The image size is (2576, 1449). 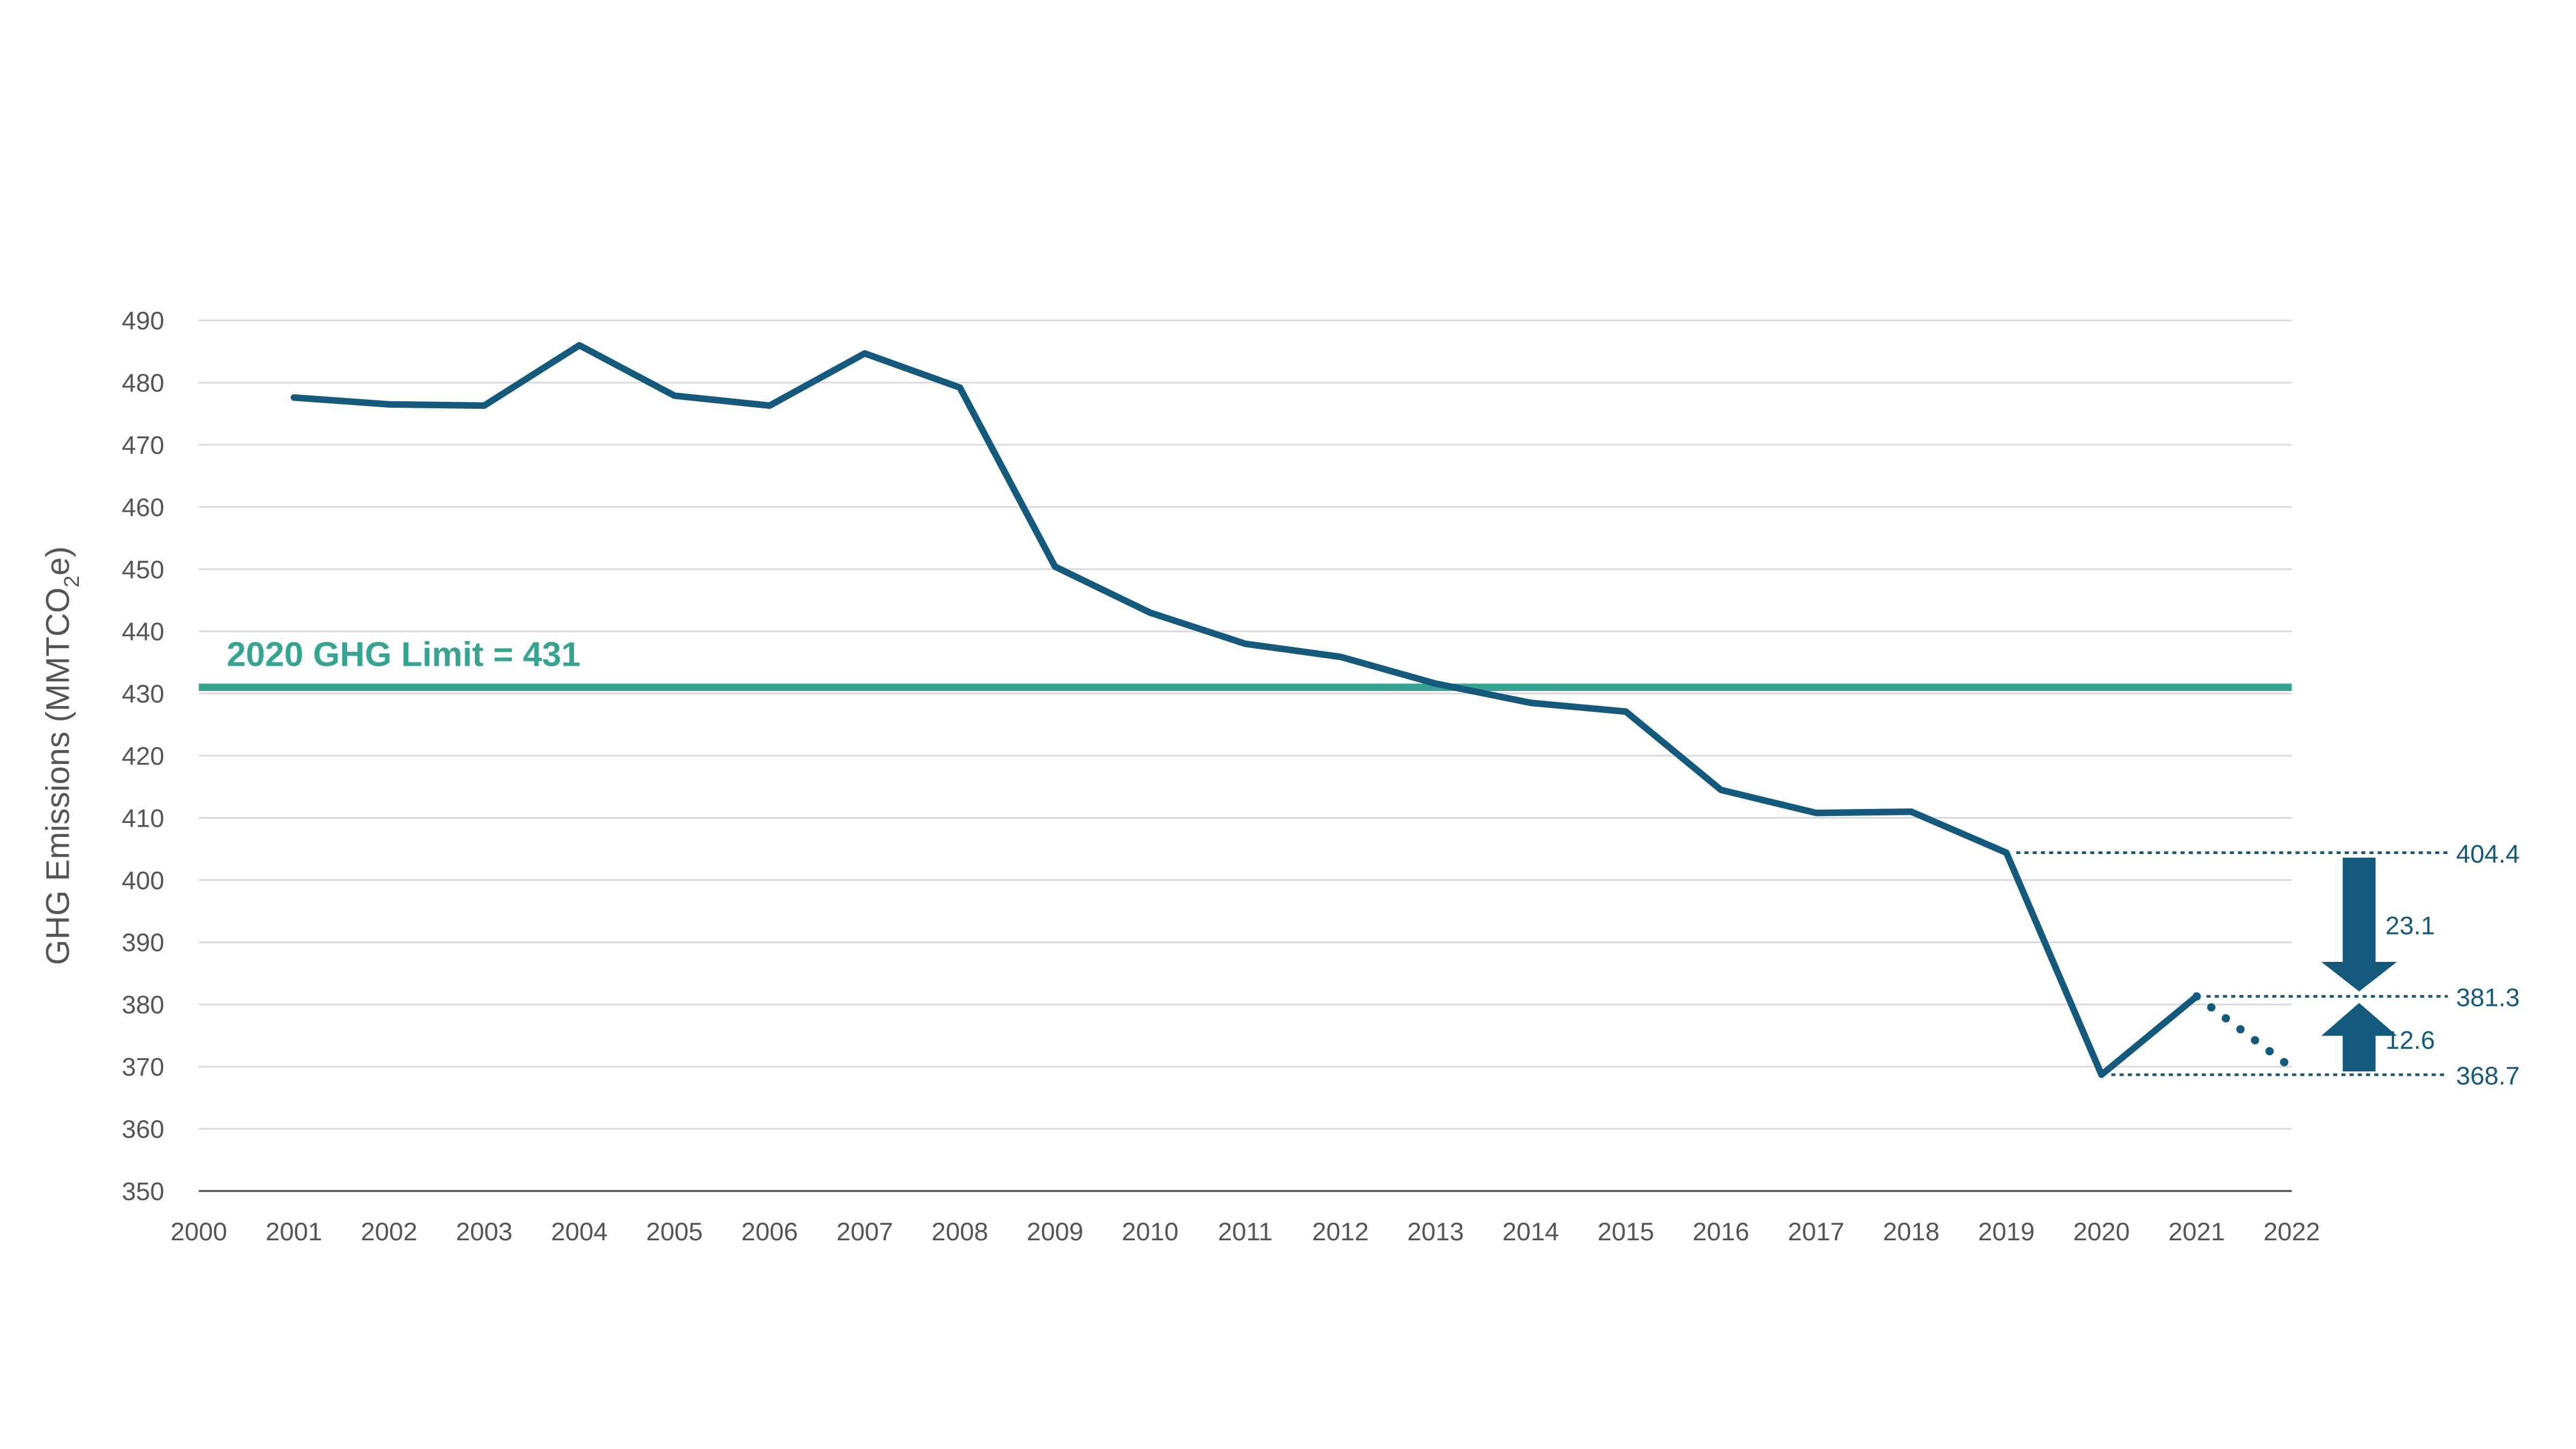 I want to click on level-label-381: 381.3, so click(x=2488, y=998).